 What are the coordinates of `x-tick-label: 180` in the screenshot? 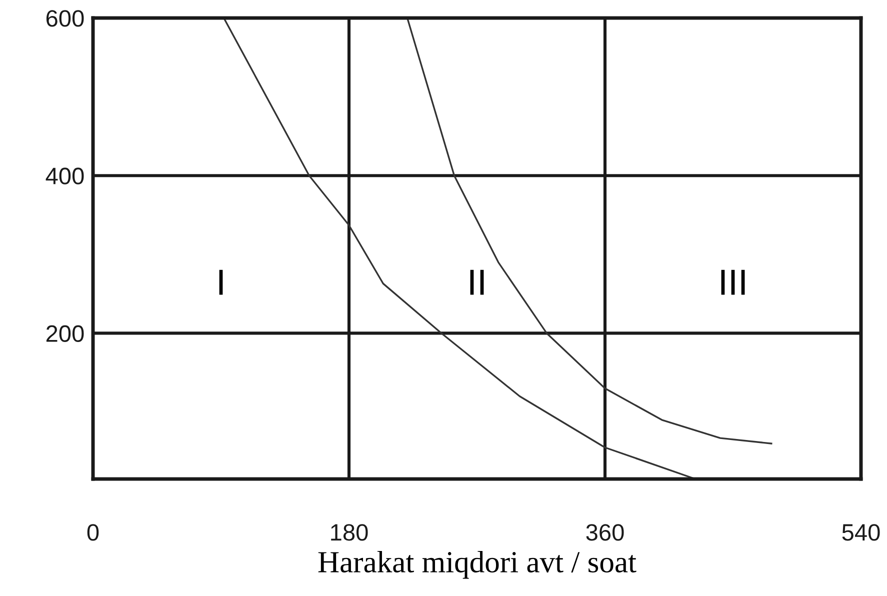 It's located at (349, 532).